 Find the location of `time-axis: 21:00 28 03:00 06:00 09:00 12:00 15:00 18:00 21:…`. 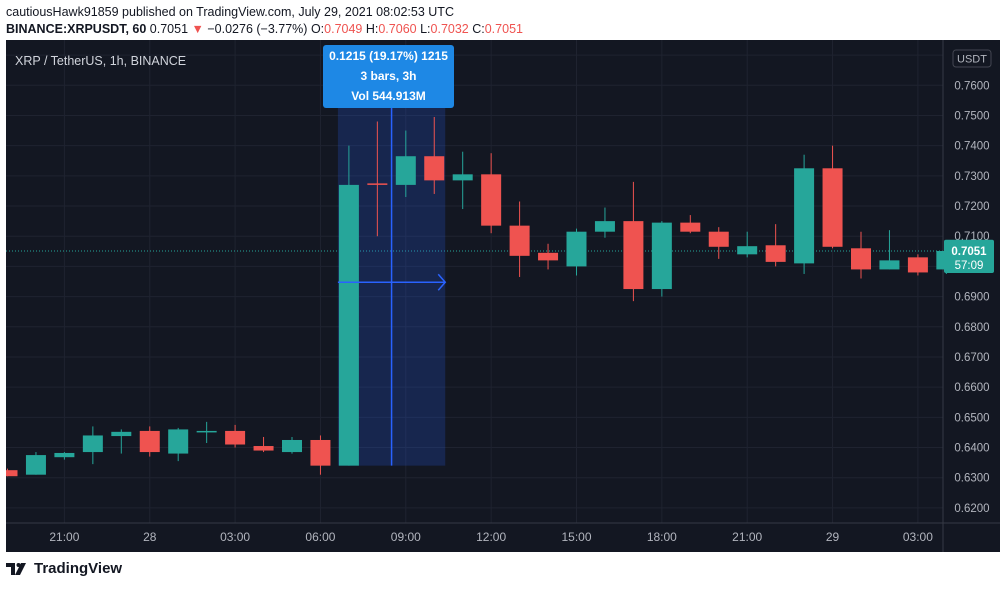

time-axis: 21:00 28 03:00 06:00 09:00 12:00 15:00 18:00 21:… is located at coordinates (491, 537).